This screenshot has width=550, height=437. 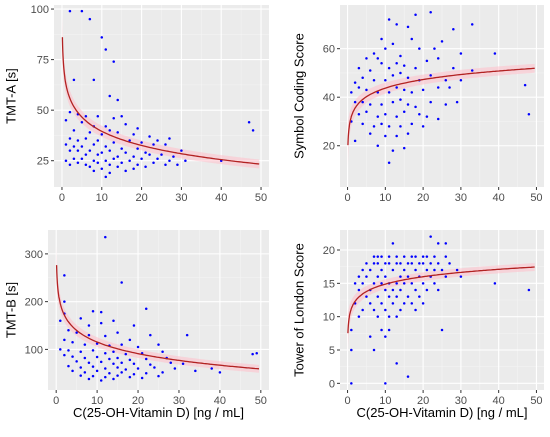 I want to click on y-tick-label: 50, so click(x=43, y=111).